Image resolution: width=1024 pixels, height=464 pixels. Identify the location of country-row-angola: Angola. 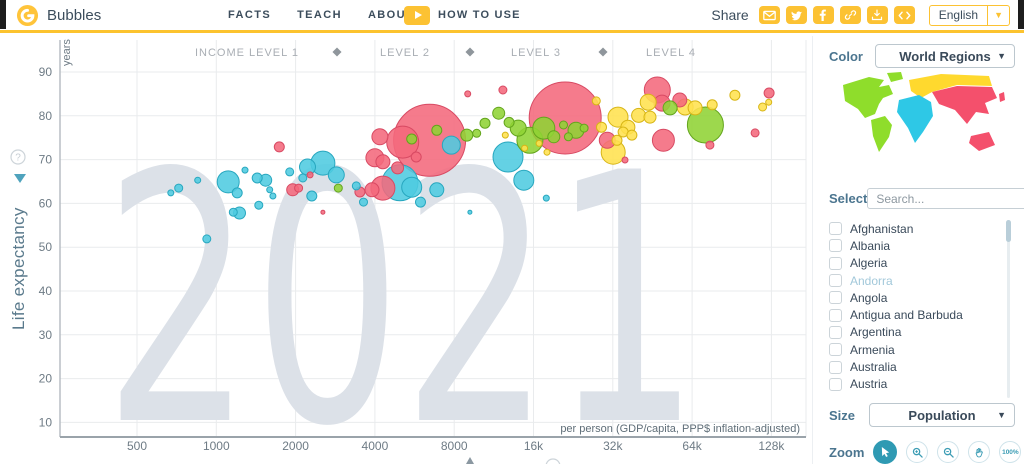
(920, 297).